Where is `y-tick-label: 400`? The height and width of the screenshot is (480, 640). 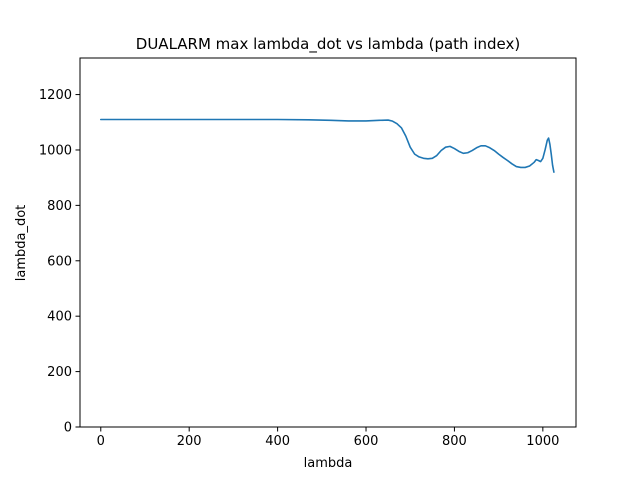 y-tick-label: 400 is located at coordinates (59, 317).